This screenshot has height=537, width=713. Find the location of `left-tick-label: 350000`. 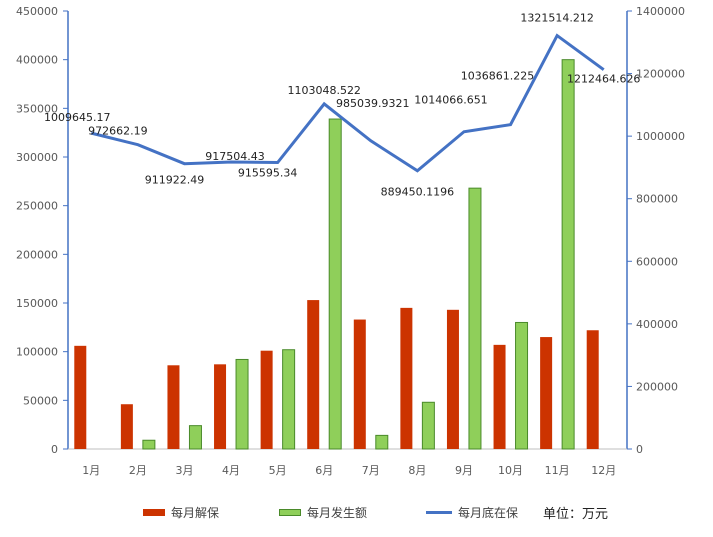

left-tick-label: 350000 is located at coordinates (37, 108).